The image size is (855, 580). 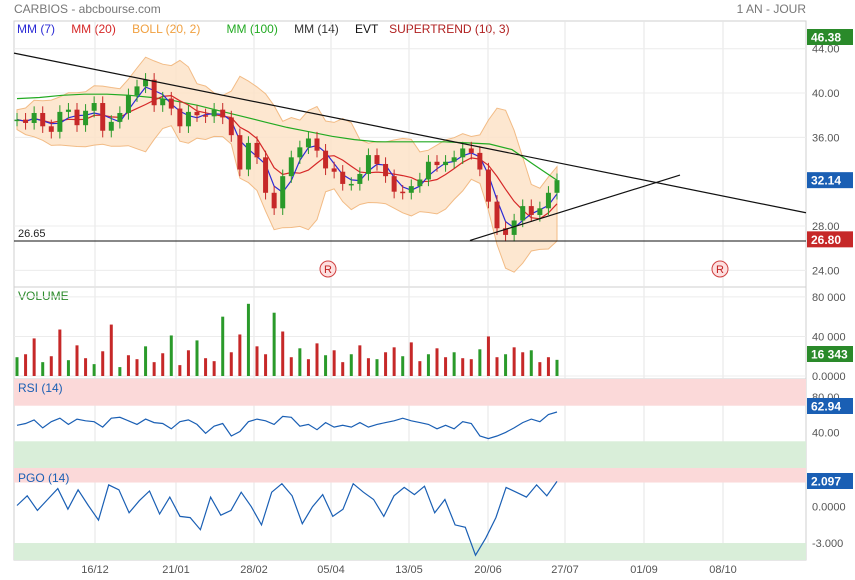 What do you see at coordinates (826, 433) in the screenshot?
I see `rsi-y-tick-1: 40.00` at bounding box center [826, 433].